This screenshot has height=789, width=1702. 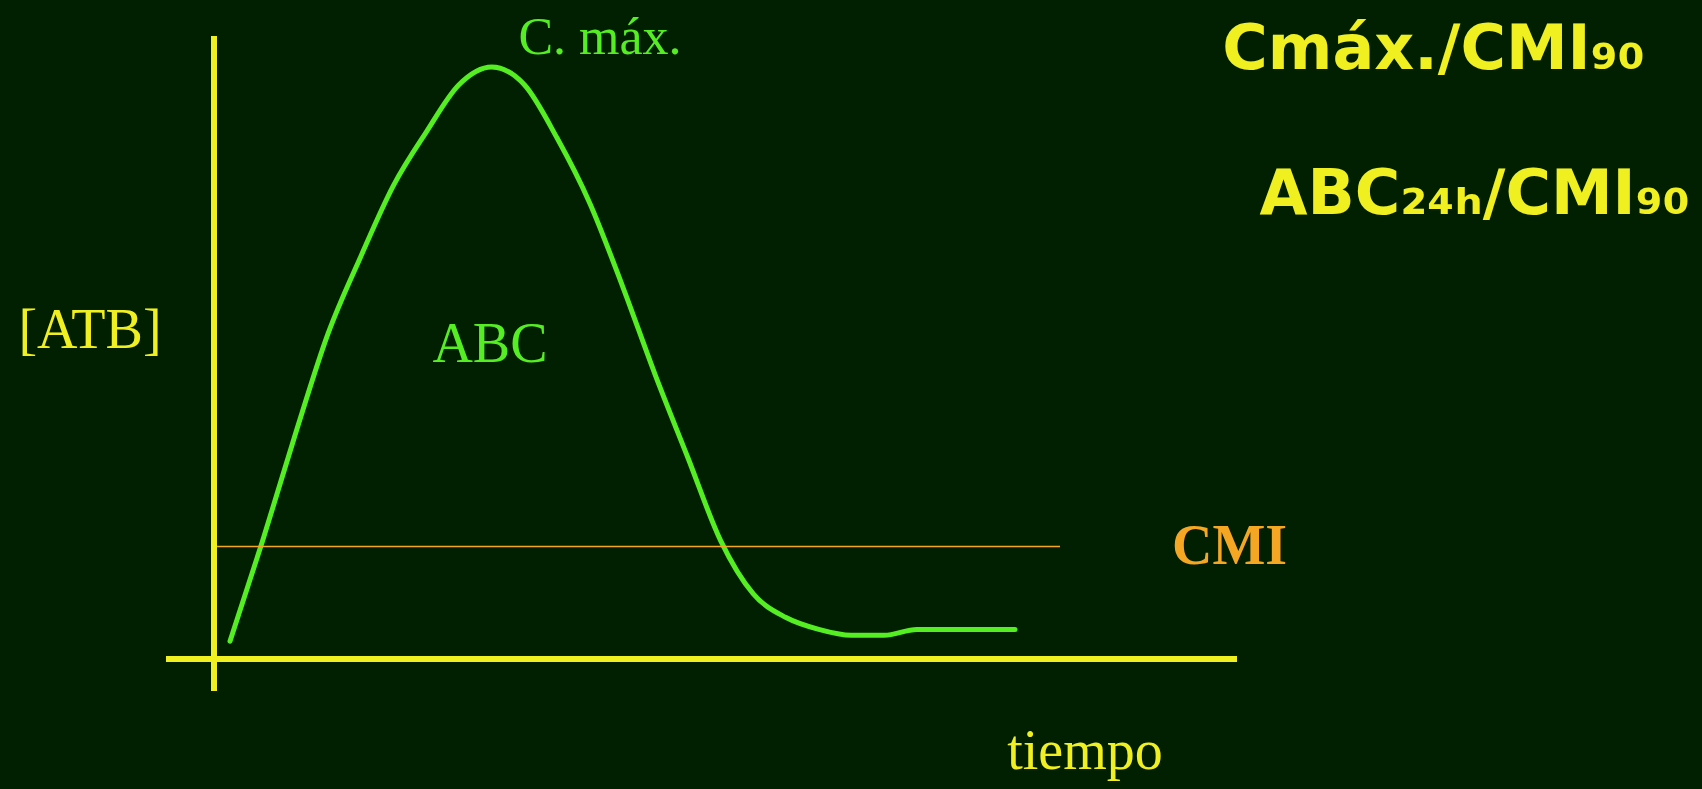 I want to click on text: Cmáx./CMI₉₀, so click(x=1433, y=47).